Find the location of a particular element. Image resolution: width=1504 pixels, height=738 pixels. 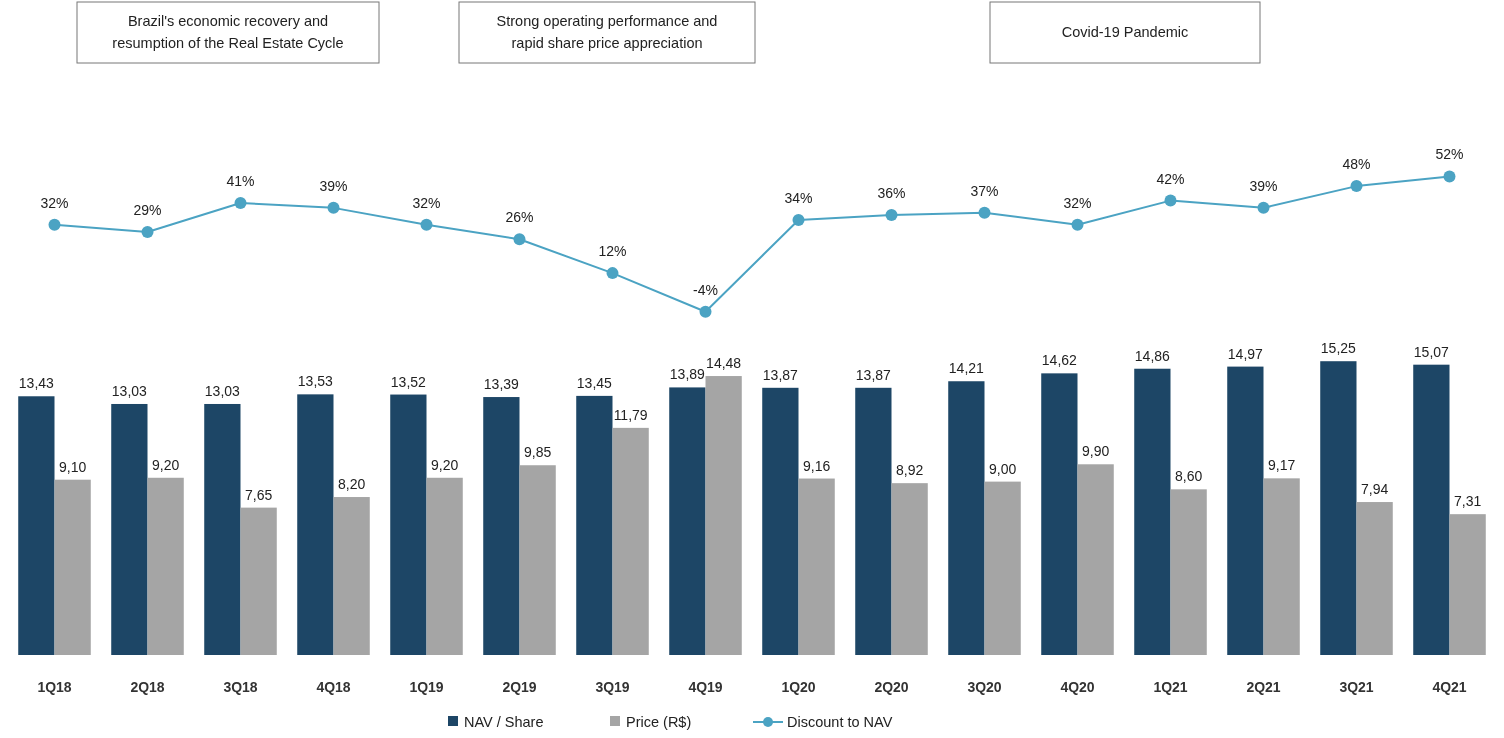

data-label: 9,17 is located at coordinates (1282, 465).